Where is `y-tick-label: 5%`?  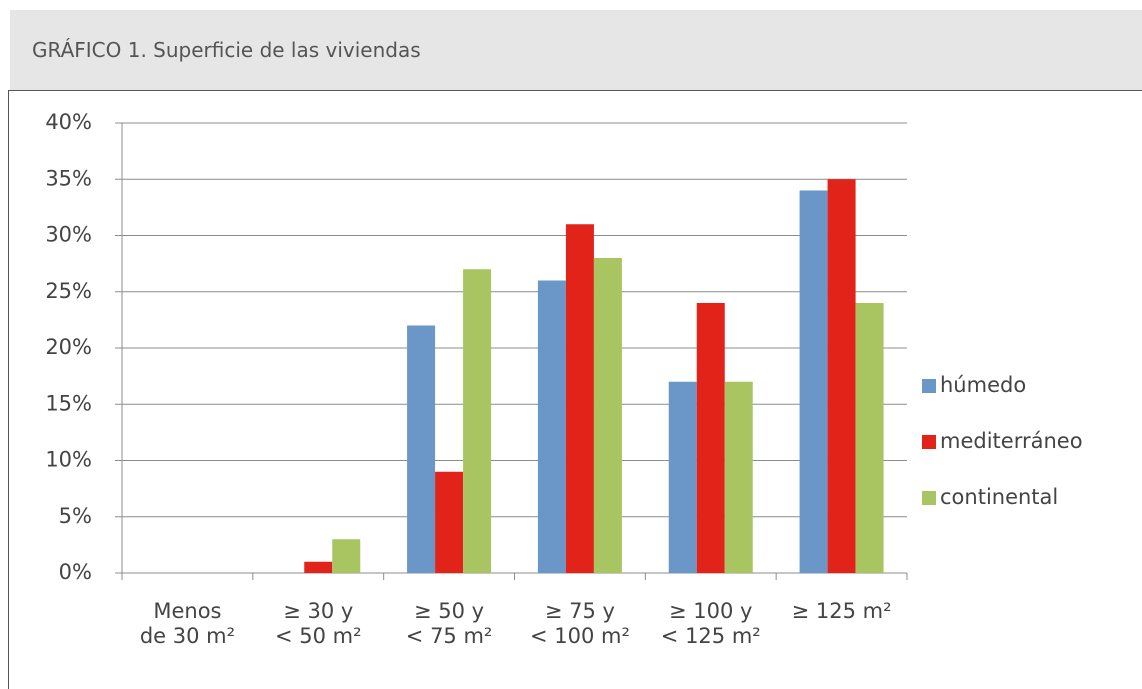 y-tick-label: 5% is located at coordinates (75, 516).